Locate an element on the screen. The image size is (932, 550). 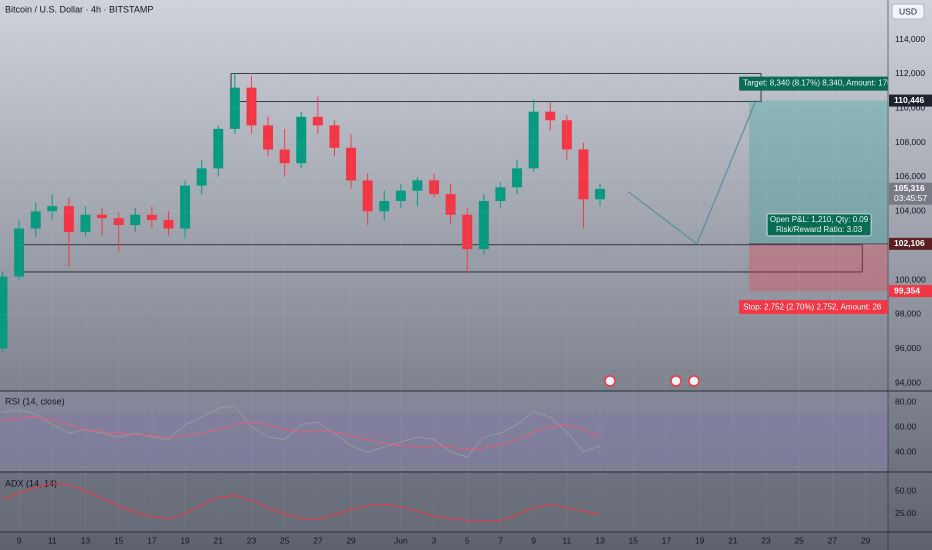
x-tick-label: 5 is located at coordinates (467, 540).